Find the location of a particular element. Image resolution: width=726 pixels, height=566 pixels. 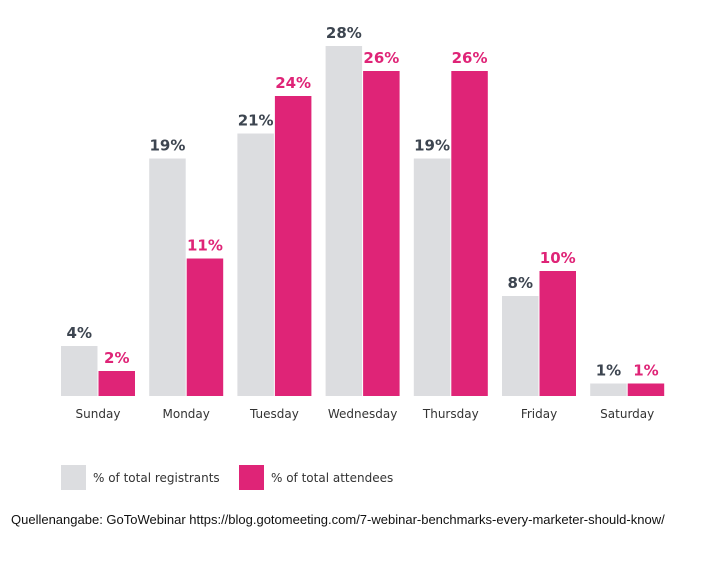

value-label-attendees-thursday: 26% is located at coordinates (470, 58).